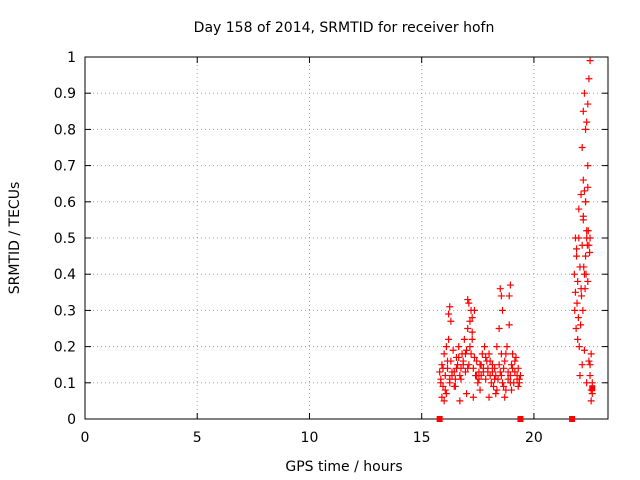  Describe the element at coordinates (65, 94) in the screenshot. I see `y-tick-label: 0.9` at that location.